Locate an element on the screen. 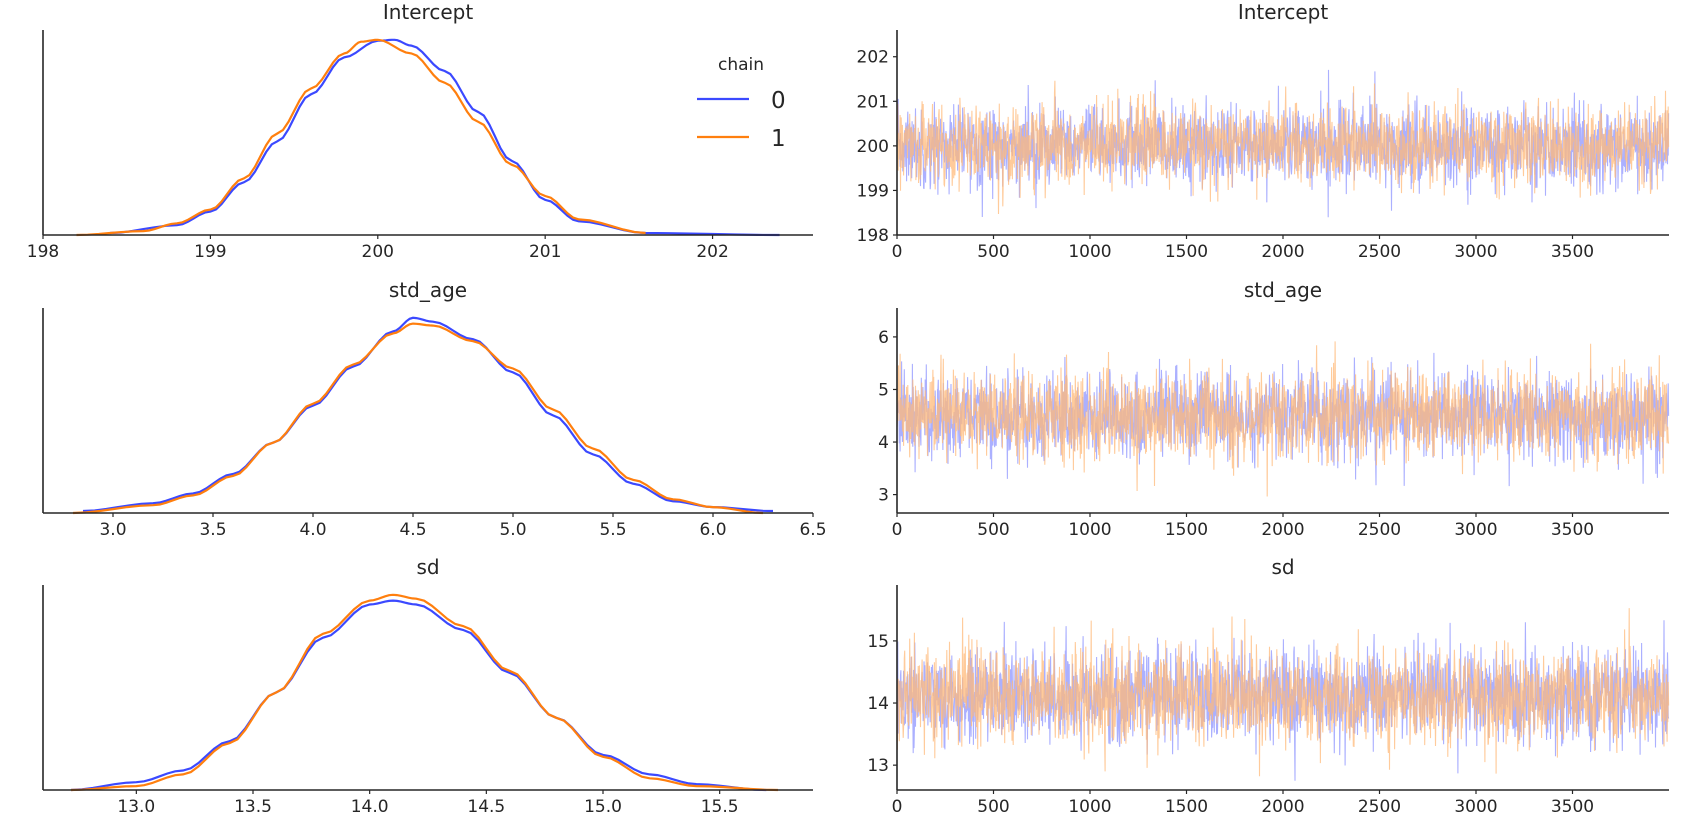 The height and width of the screenshot is (832, 1694). density-panel-sd: sd 13.0 13.5 14.0 14.5 15.0 15.5 is located at coordinates (427, 686).